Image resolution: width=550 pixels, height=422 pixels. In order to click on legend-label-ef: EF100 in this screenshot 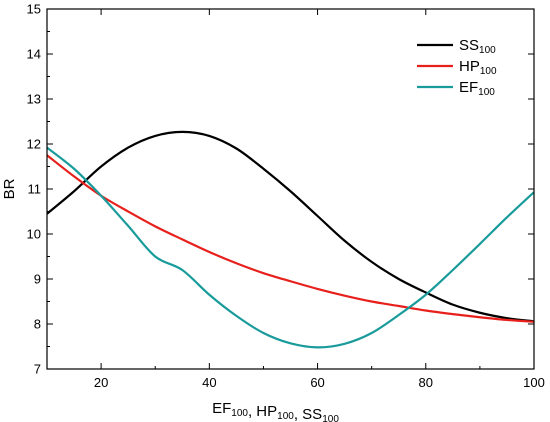, I will do `click(477, 88)`.